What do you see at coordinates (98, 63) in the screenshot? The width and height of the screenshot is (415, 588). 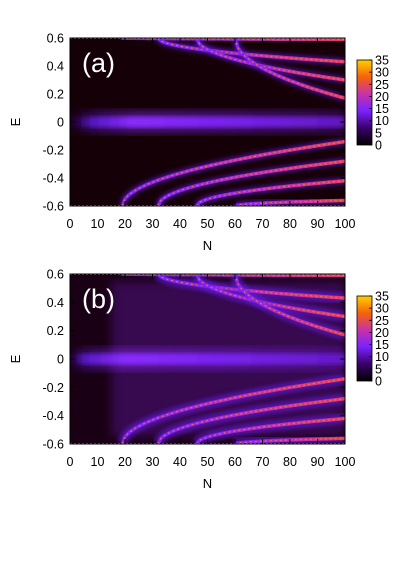 I see `panel-label: (a)` at bounding box center [98, 63].